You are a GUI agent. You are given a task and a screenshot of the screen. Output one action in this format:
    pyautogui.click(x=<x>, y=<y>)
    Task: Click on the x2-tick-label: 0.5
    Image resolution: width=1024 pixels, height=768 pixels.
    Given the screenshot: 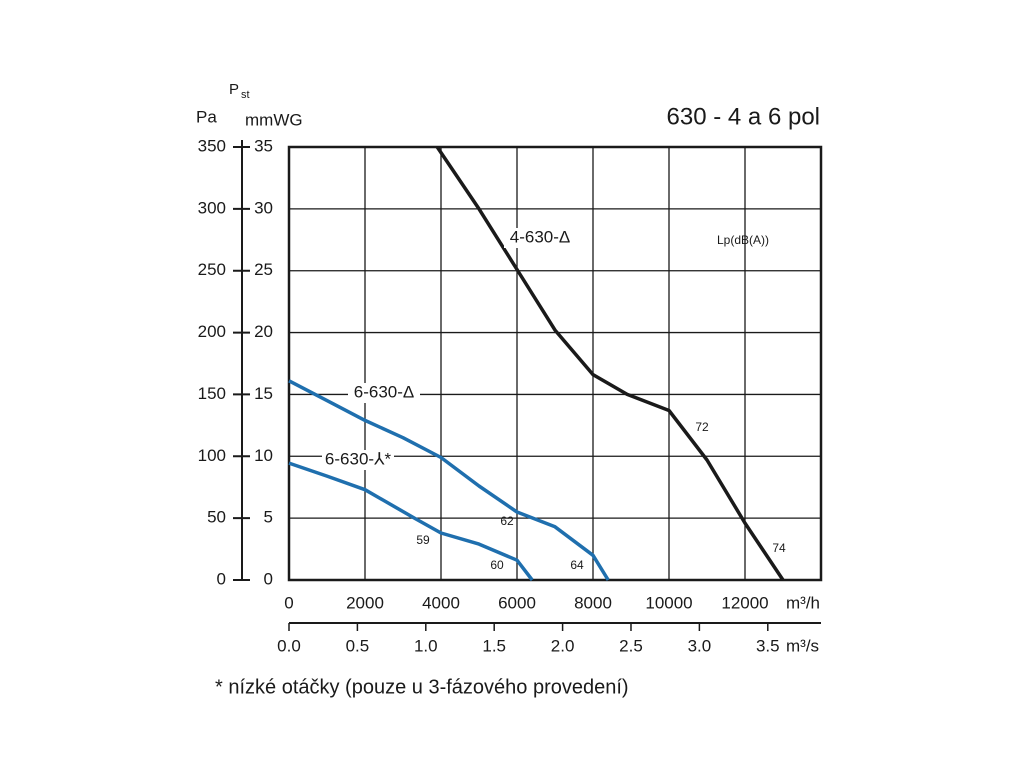 What is the action you would take?
    pyautogui.click(x=358, y=645)
    